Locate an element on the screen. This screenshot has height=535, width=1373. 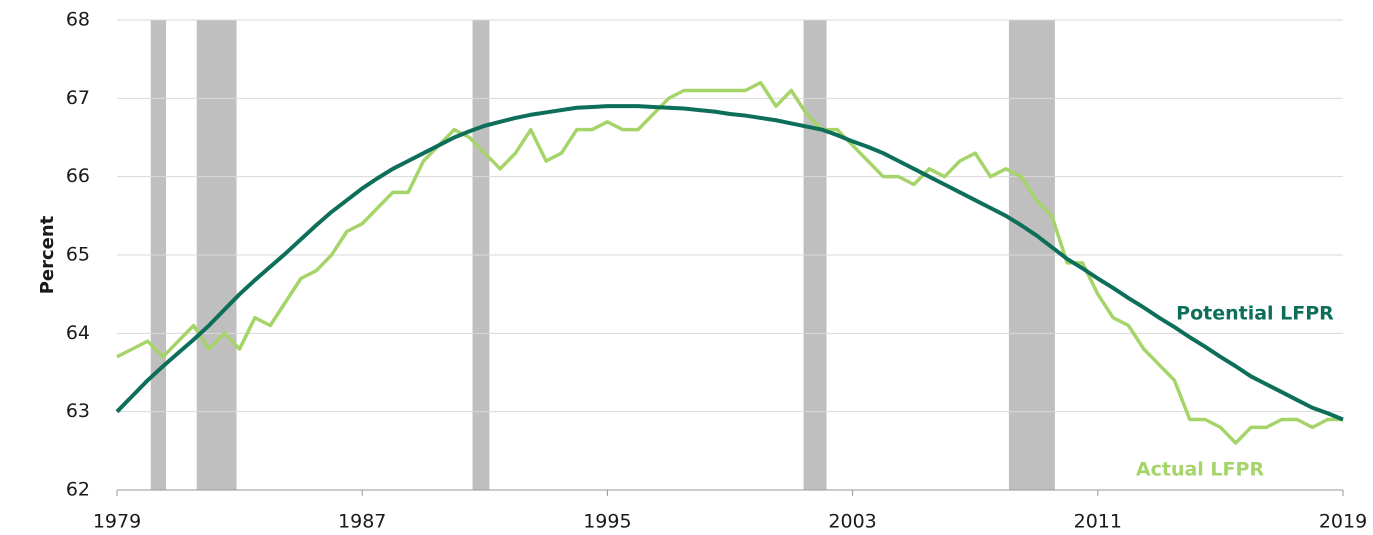
series-label: Potential LFPR is located at coordinates (1255, 314).